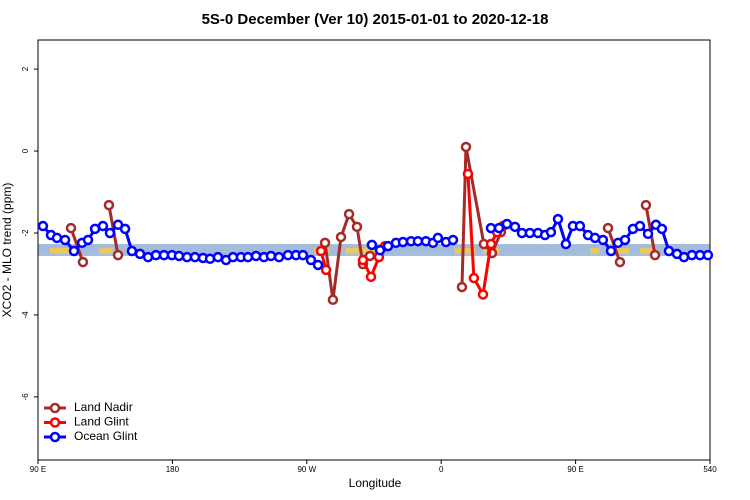  What do you see at coordinates (25, 150) in the screenshot?
I see `y-tick-label: 0` at bounding box center [25, 150].